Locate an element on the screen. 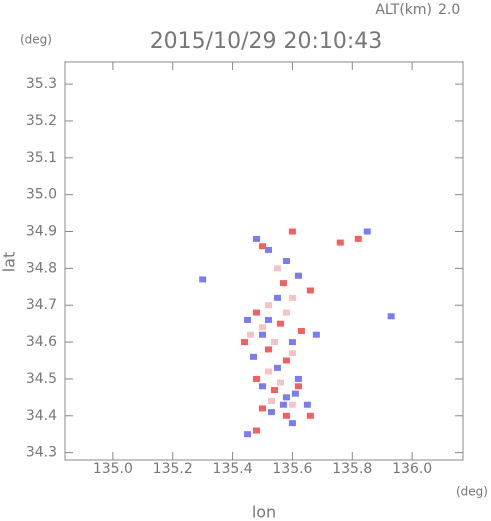 The height and width of the screenshot is (521, 491). y-axis-label: lat is located at coordinates (9, 262).